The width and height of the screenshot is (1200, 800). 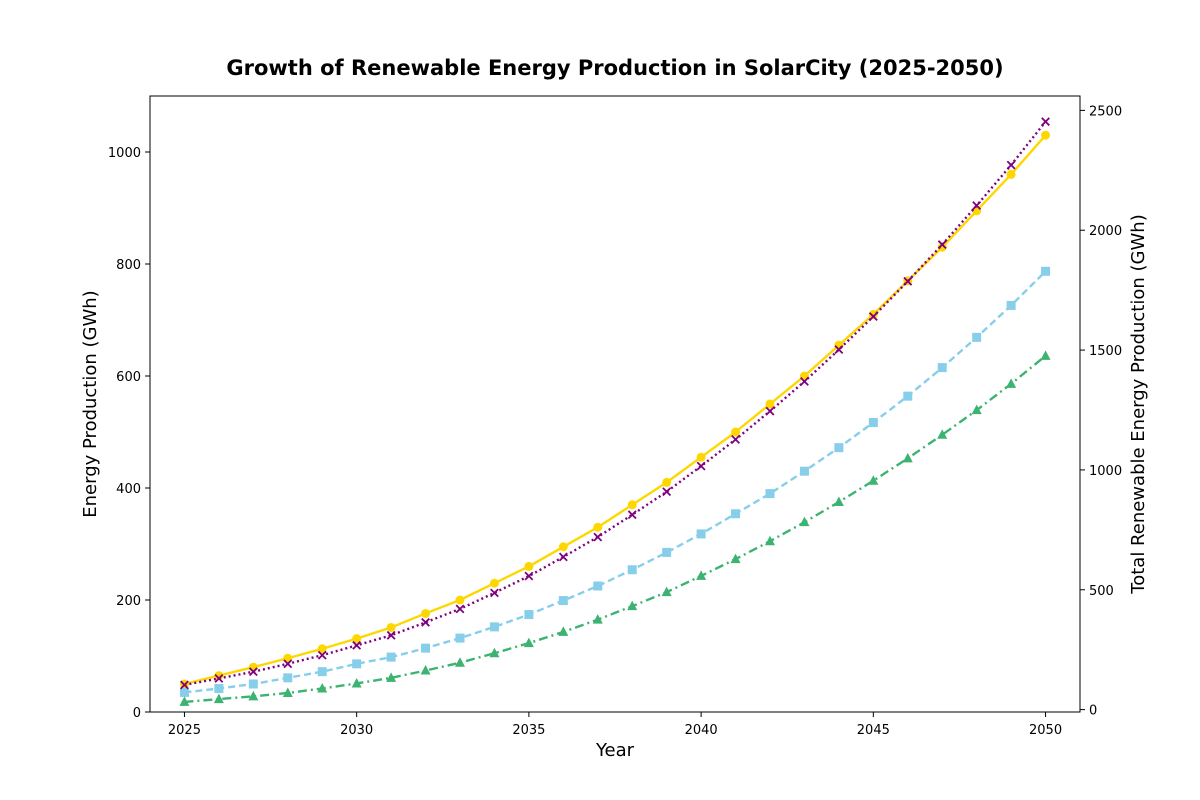 What do you see at coordinates (128, 601) in the screenshot?
I see `y-tick-label: 200` at bounding box center [128, 601].